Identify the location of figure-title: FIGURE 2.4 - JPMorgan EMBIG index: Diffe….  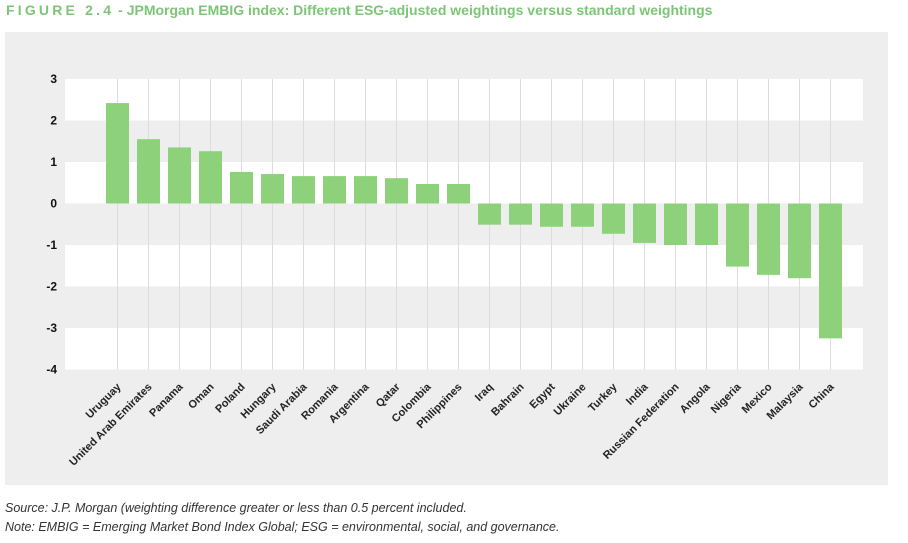
(359, 10).